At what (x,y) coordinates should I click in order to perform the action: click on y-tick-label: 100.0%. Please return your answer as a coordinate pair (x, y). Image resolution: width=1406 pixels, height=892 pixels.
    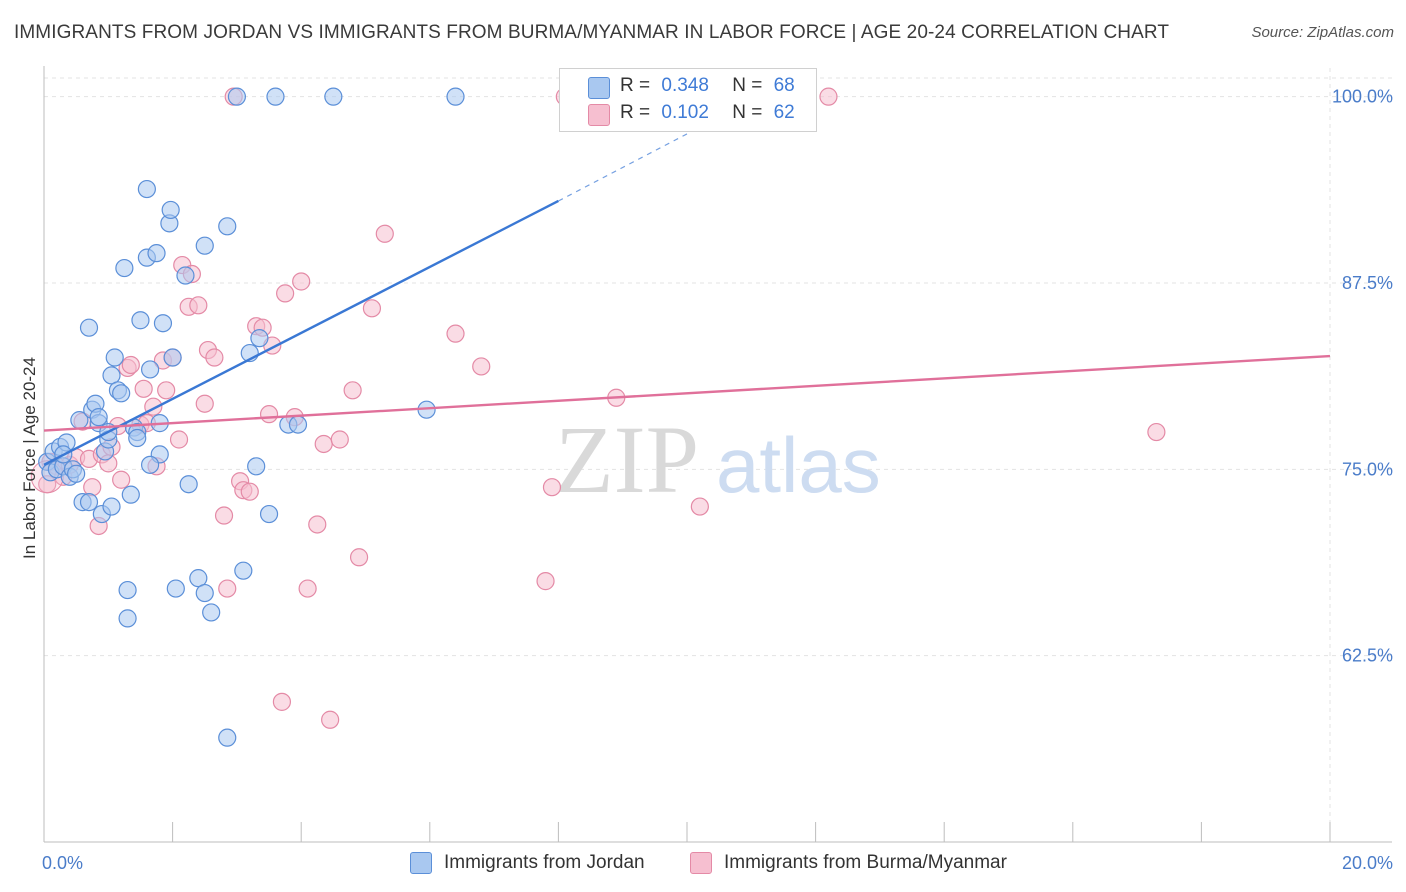
    Looking at the image, I should click on (1362, 97).